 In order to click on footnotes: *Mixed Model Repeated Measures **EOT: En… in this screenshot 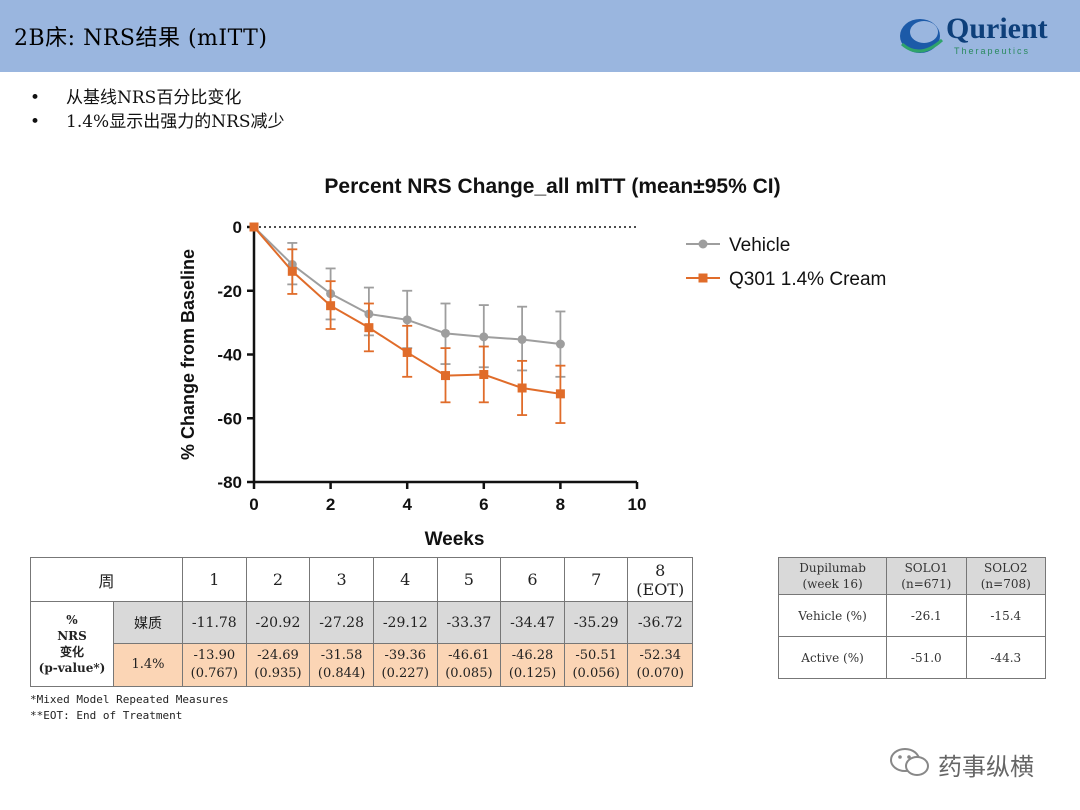, I will do `click(129, 708)`.